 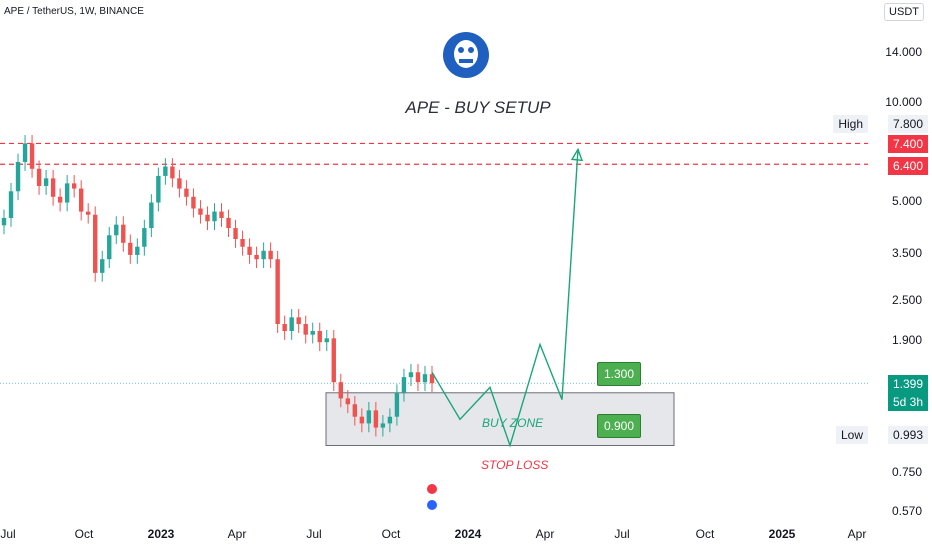 What do you see at coordinates (161, 534) in the screenshot?
I see `x-tick: 2023` at bounding box center [161, 534].